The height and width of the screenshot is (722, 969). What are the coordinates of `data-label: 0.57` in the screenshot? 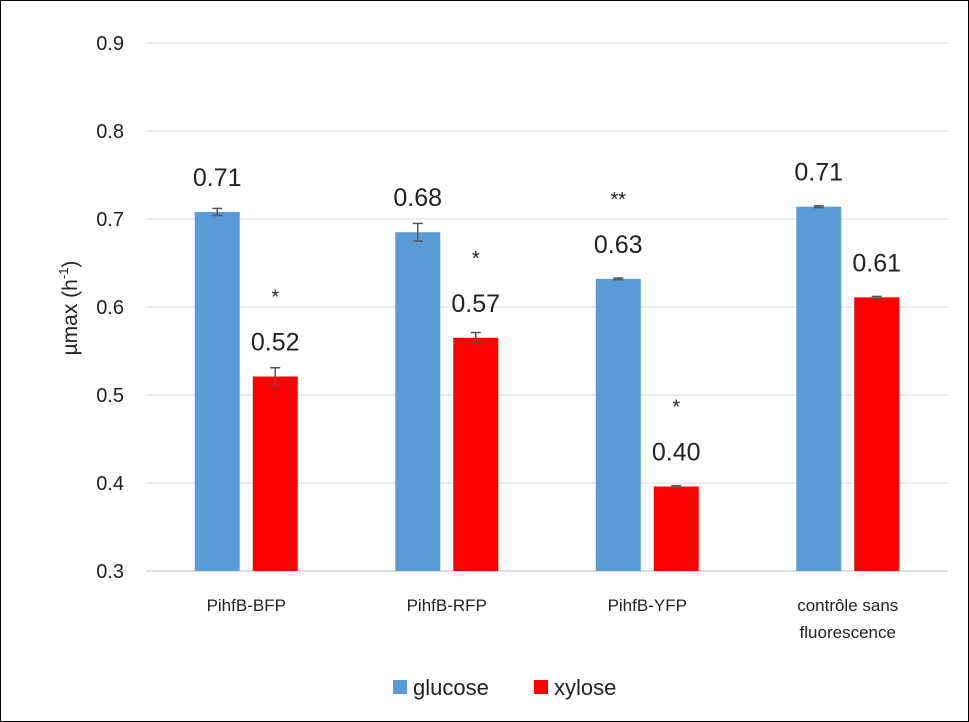 It's located at (475, 304).